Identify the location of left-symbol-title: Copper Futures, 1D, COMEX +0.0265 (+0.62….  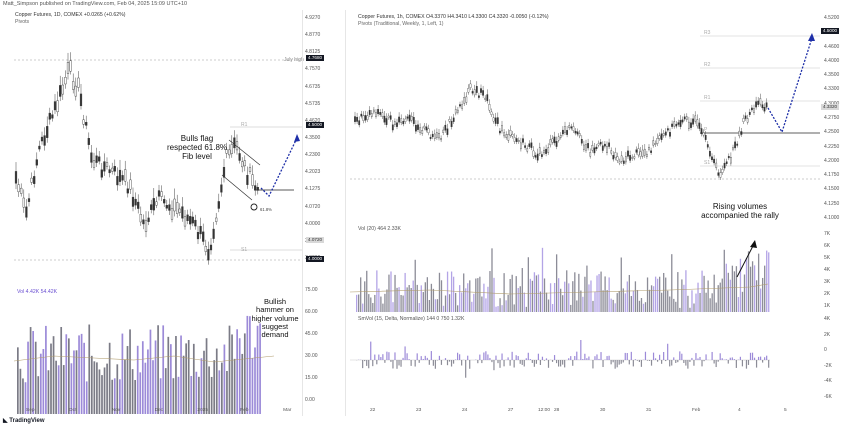
(70, 15).